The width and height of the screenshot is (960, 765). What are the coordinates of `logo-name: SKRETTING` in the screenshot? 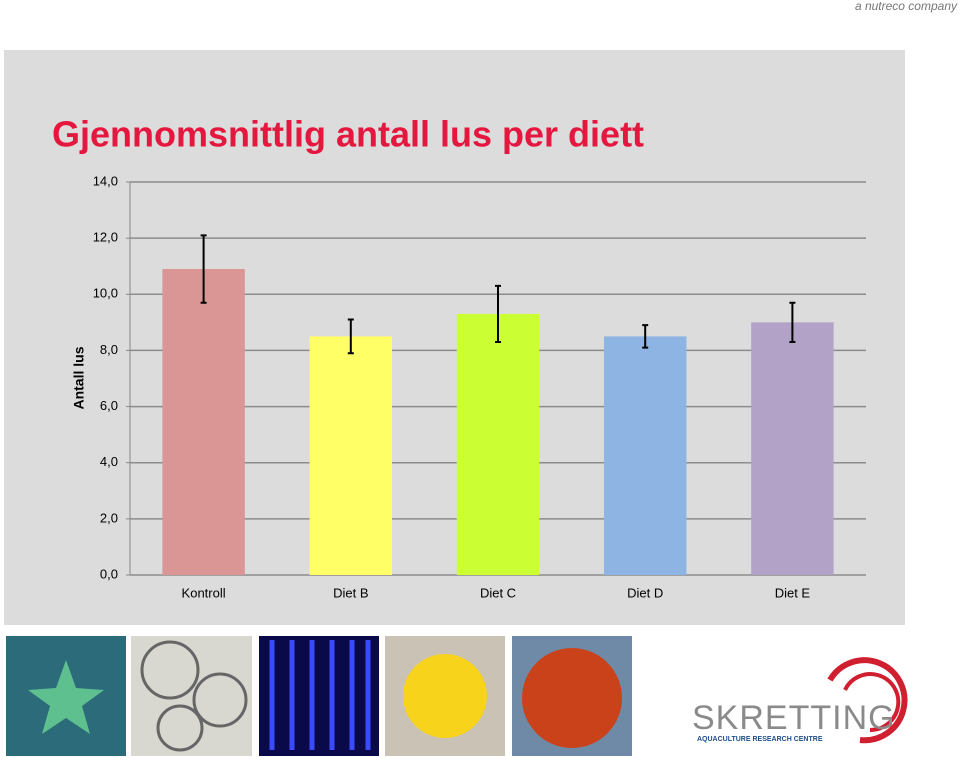 It's located at (794, 718).